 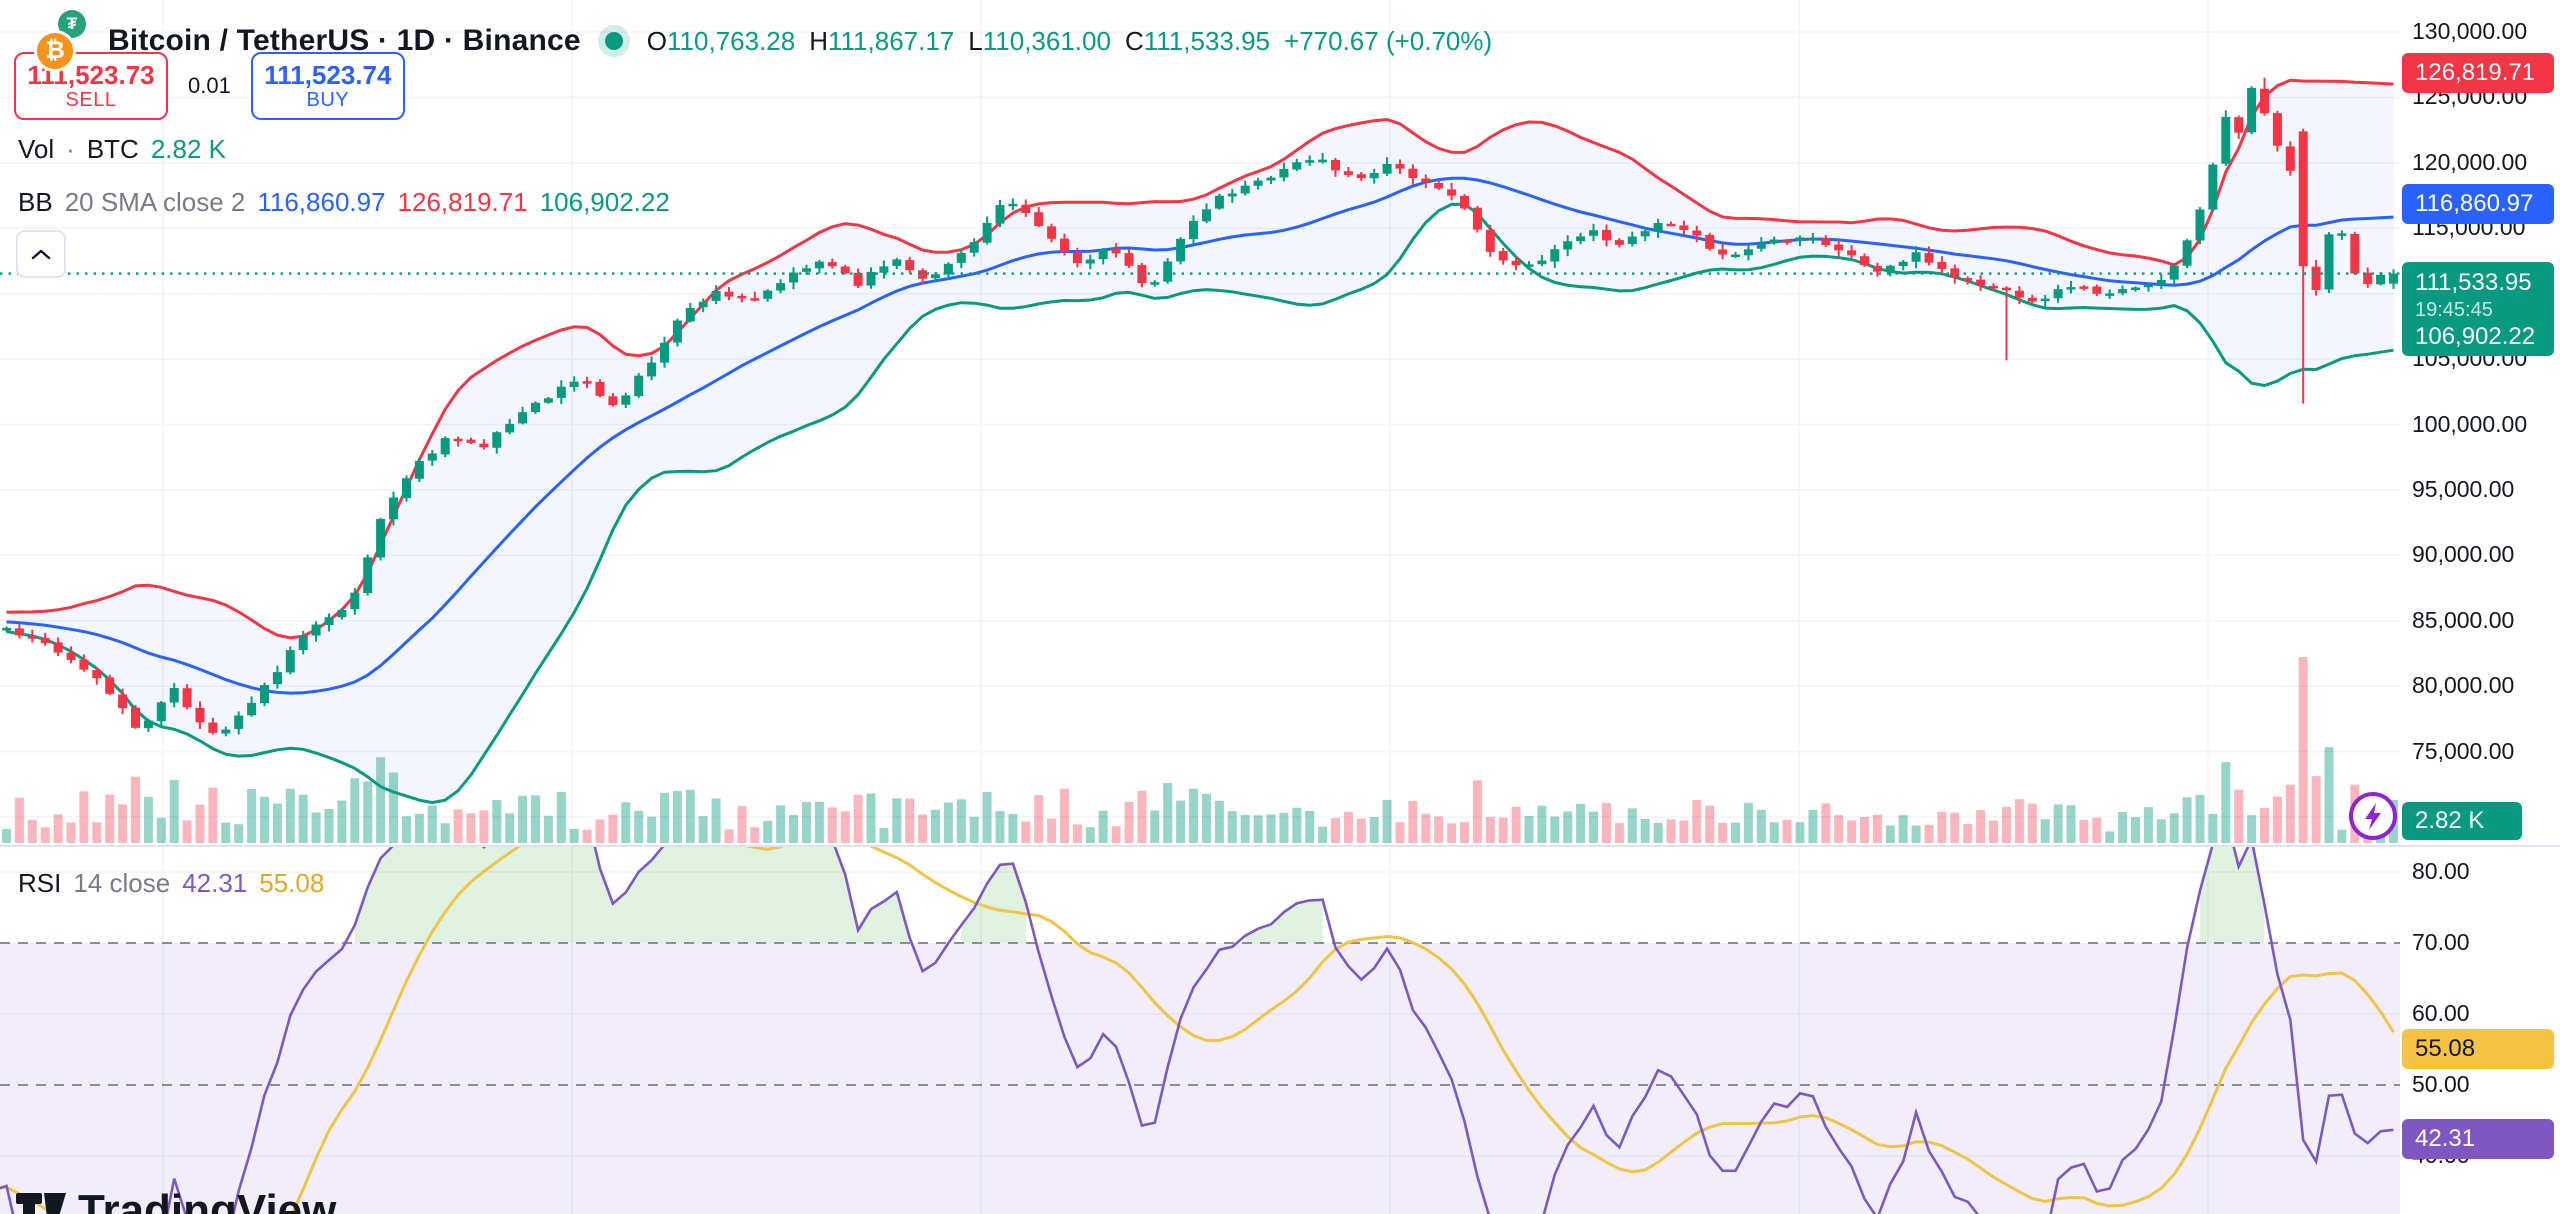 What do you see at coordinates (2441, 1013) in the screenshot?
I see `rsi-axis-label: 60.00` at bounding box center [2441, 1013].